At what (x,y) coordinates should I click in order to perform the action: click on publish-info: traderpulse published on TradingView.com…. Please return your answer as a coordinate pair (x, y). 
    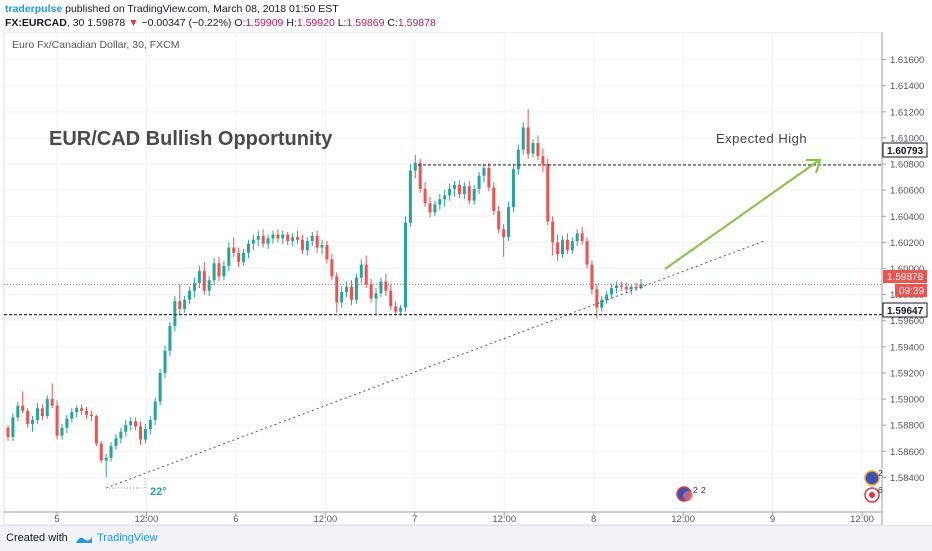
    Looking at the image, I should click on (172, 9).